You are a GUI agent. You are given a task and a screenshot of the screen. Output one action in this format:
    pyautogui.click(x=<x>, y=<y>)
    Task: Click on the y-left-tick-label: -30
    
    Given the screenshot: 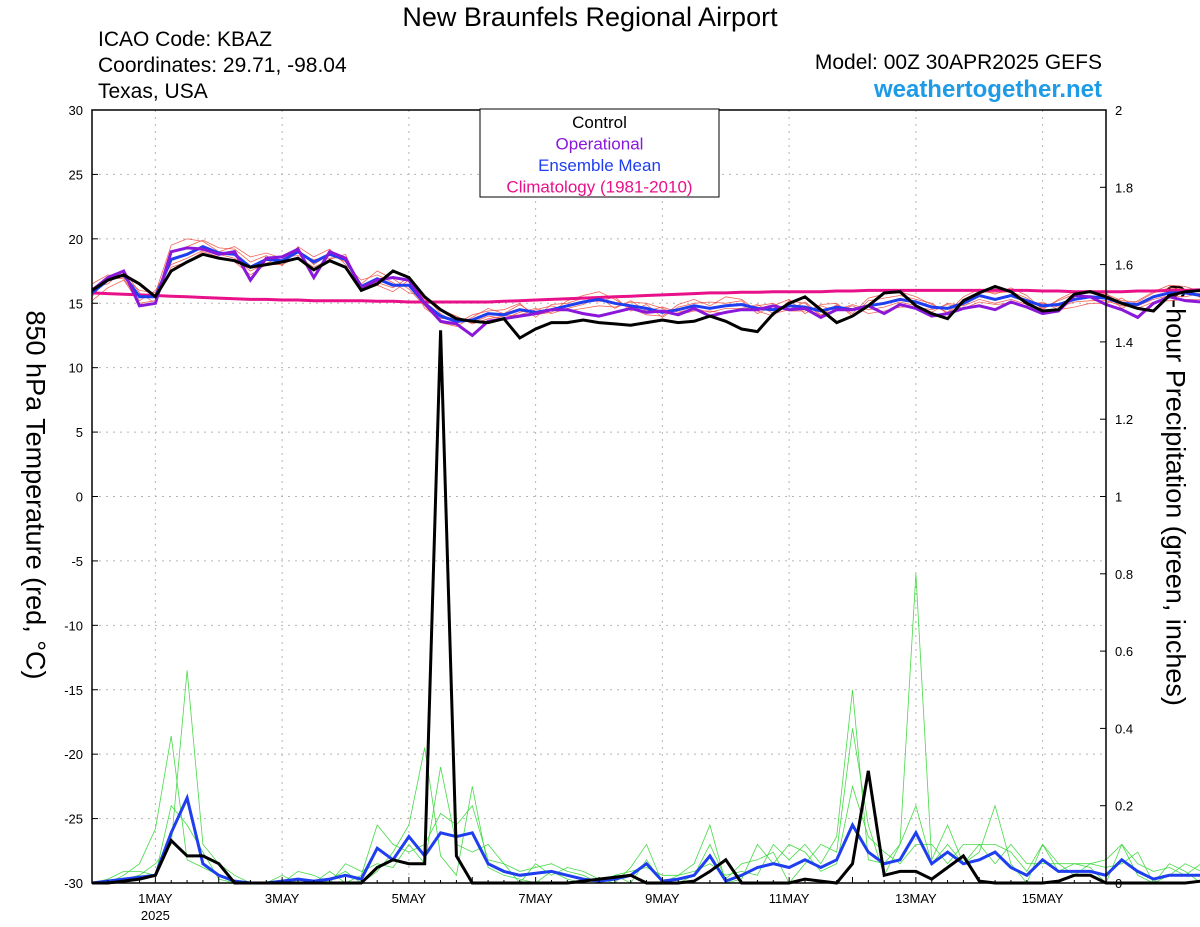 What is the action you would take?
    pyautogui.click(x=73, y=883)
    